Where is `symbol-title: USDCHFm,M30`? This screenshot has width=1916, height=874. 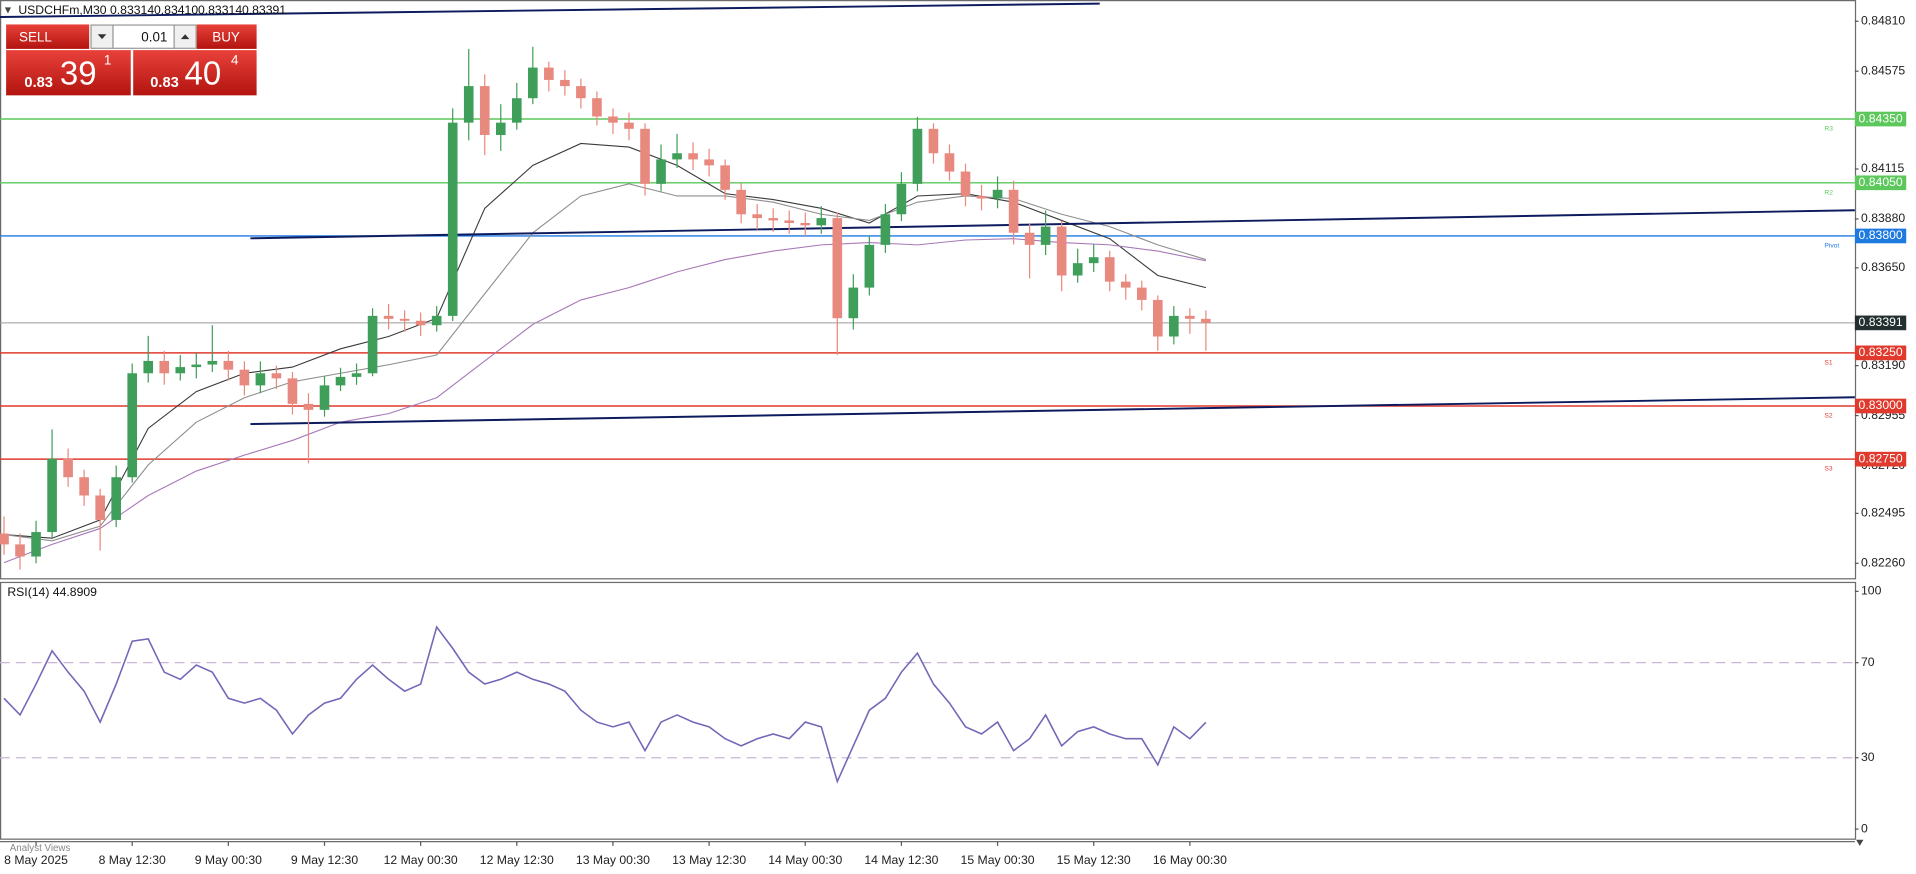
symbol-title: USDCHFm,M30 is located at coordinates (62, 10).